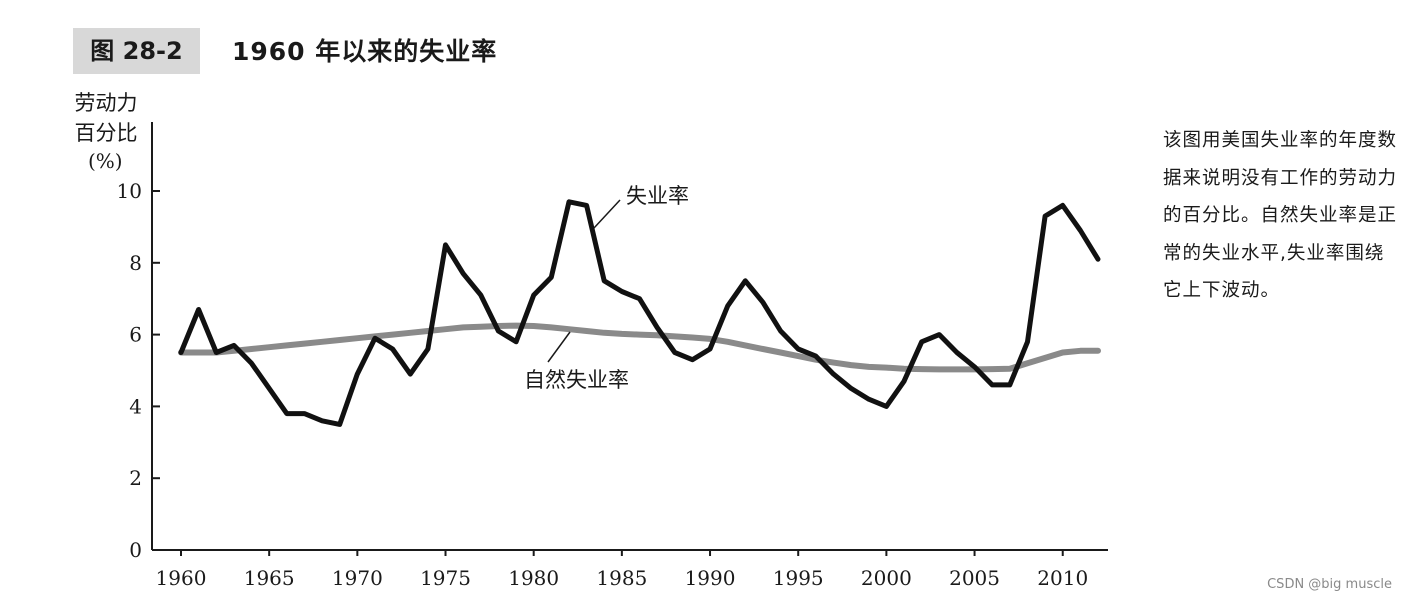 The height and width of the screenshot is (602, 1408). What do you see at coordinates (357, 578) in the screenshot?
I see `x-tick-label: 1970` at bounding box center [357, 578].